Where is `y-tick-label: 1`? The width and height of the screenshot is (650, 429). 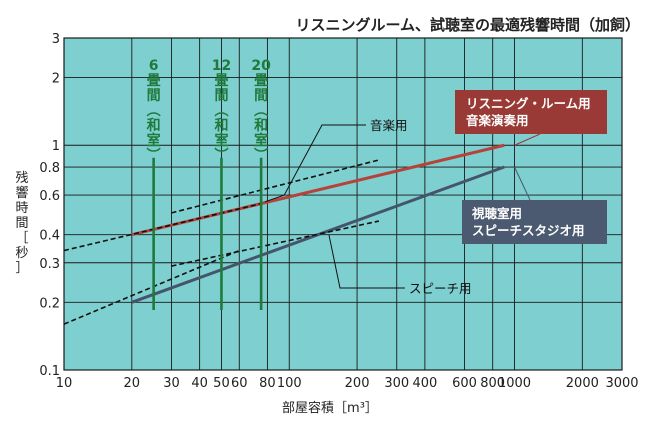
y-tick-label: 1 is located at coordinates (56, 146).